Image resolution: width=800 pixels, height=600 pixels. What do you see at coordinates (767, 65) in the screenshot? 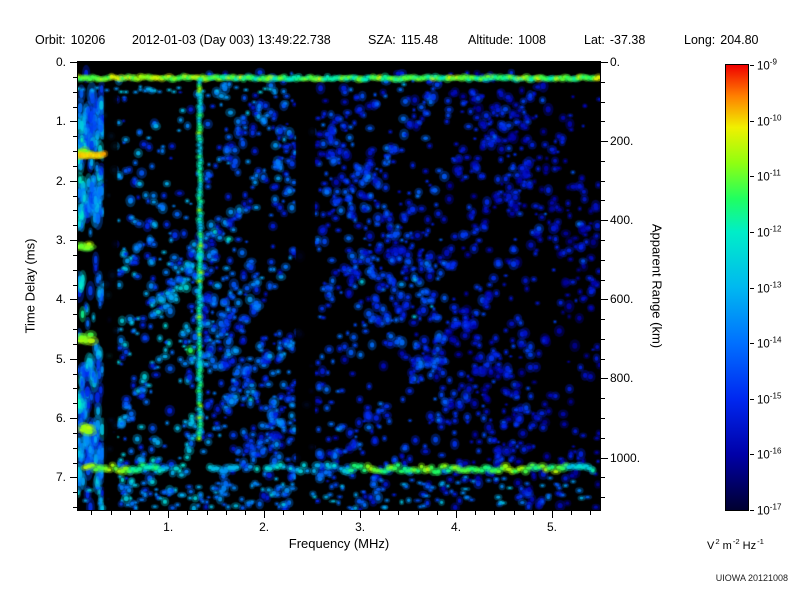
I see `colorbar-tick-label: 10-9` at bounding box center [767, 65].